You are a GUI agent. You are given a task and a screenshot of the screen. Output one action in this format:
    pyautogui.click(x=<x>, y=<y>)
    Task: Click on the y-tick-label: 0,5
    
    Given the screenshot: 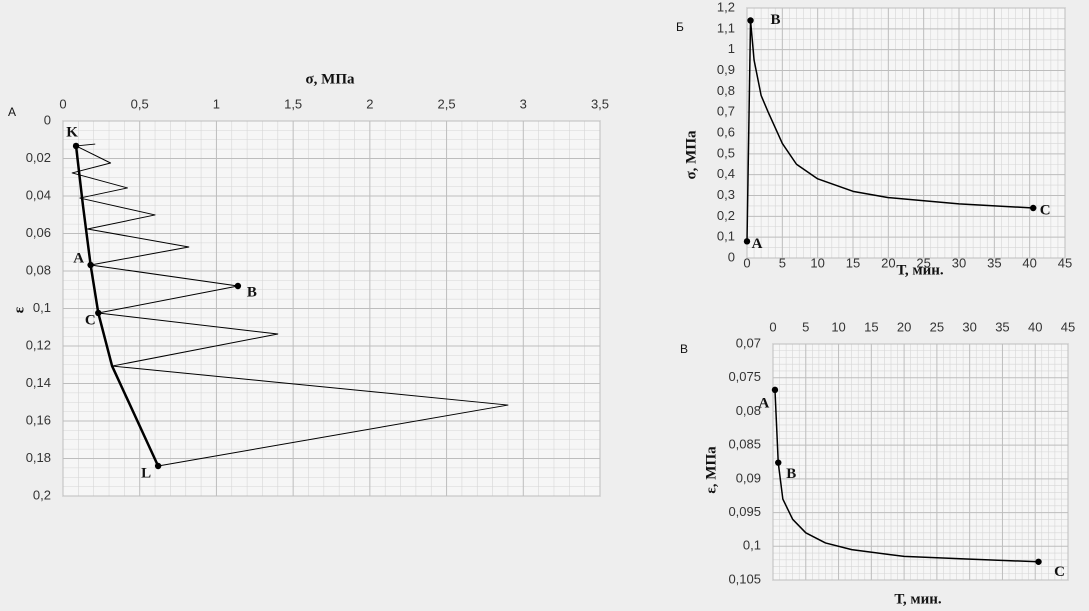 What is the action you would take?
    pyautogui.click(x=726, y=152)
    